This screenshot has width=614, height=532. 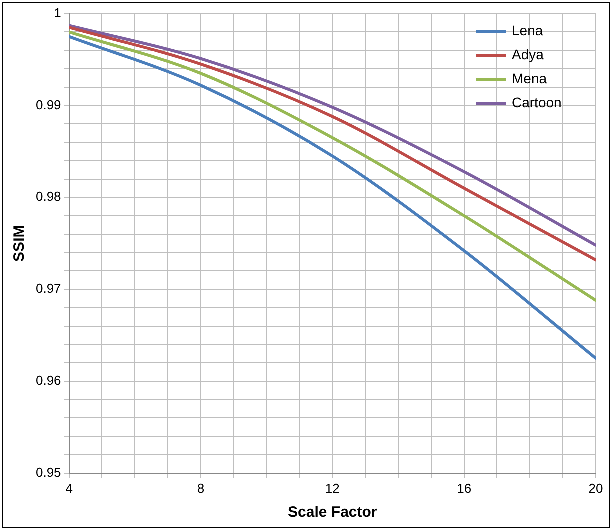 I want to click on y-tick-label: 0.99, so click(x=49, y=104).